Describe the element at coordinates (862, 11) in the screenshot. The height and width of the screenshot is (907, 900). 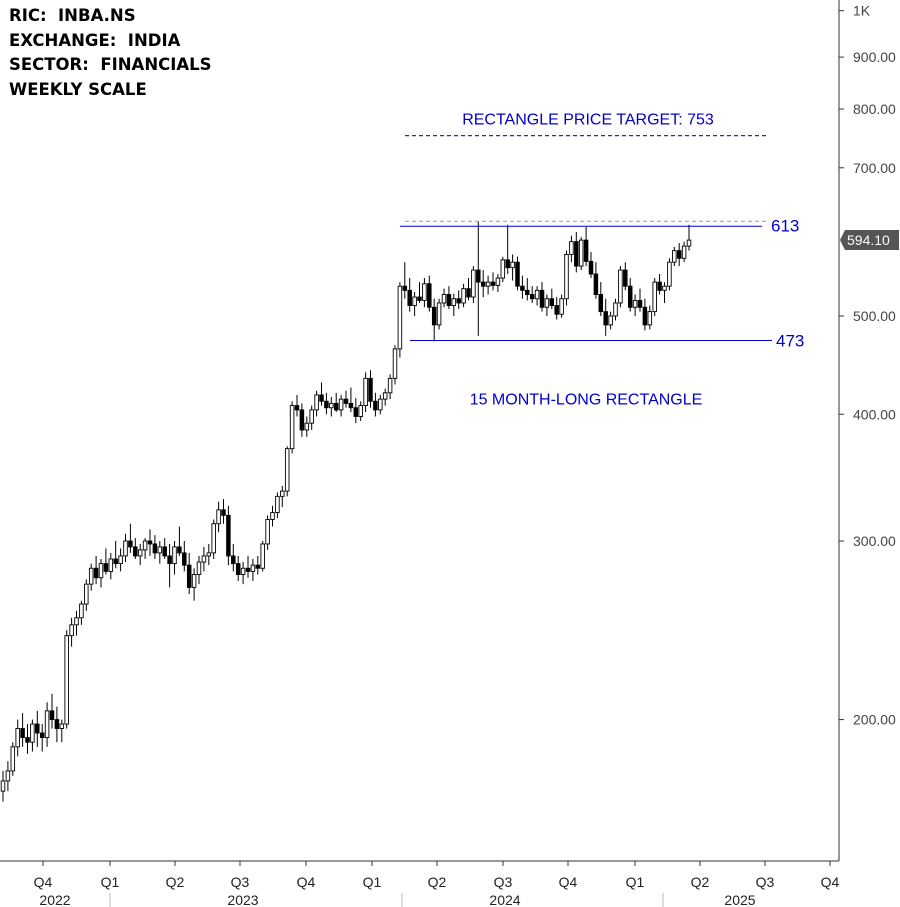
I see `y-tick-label: 1K` at that location.